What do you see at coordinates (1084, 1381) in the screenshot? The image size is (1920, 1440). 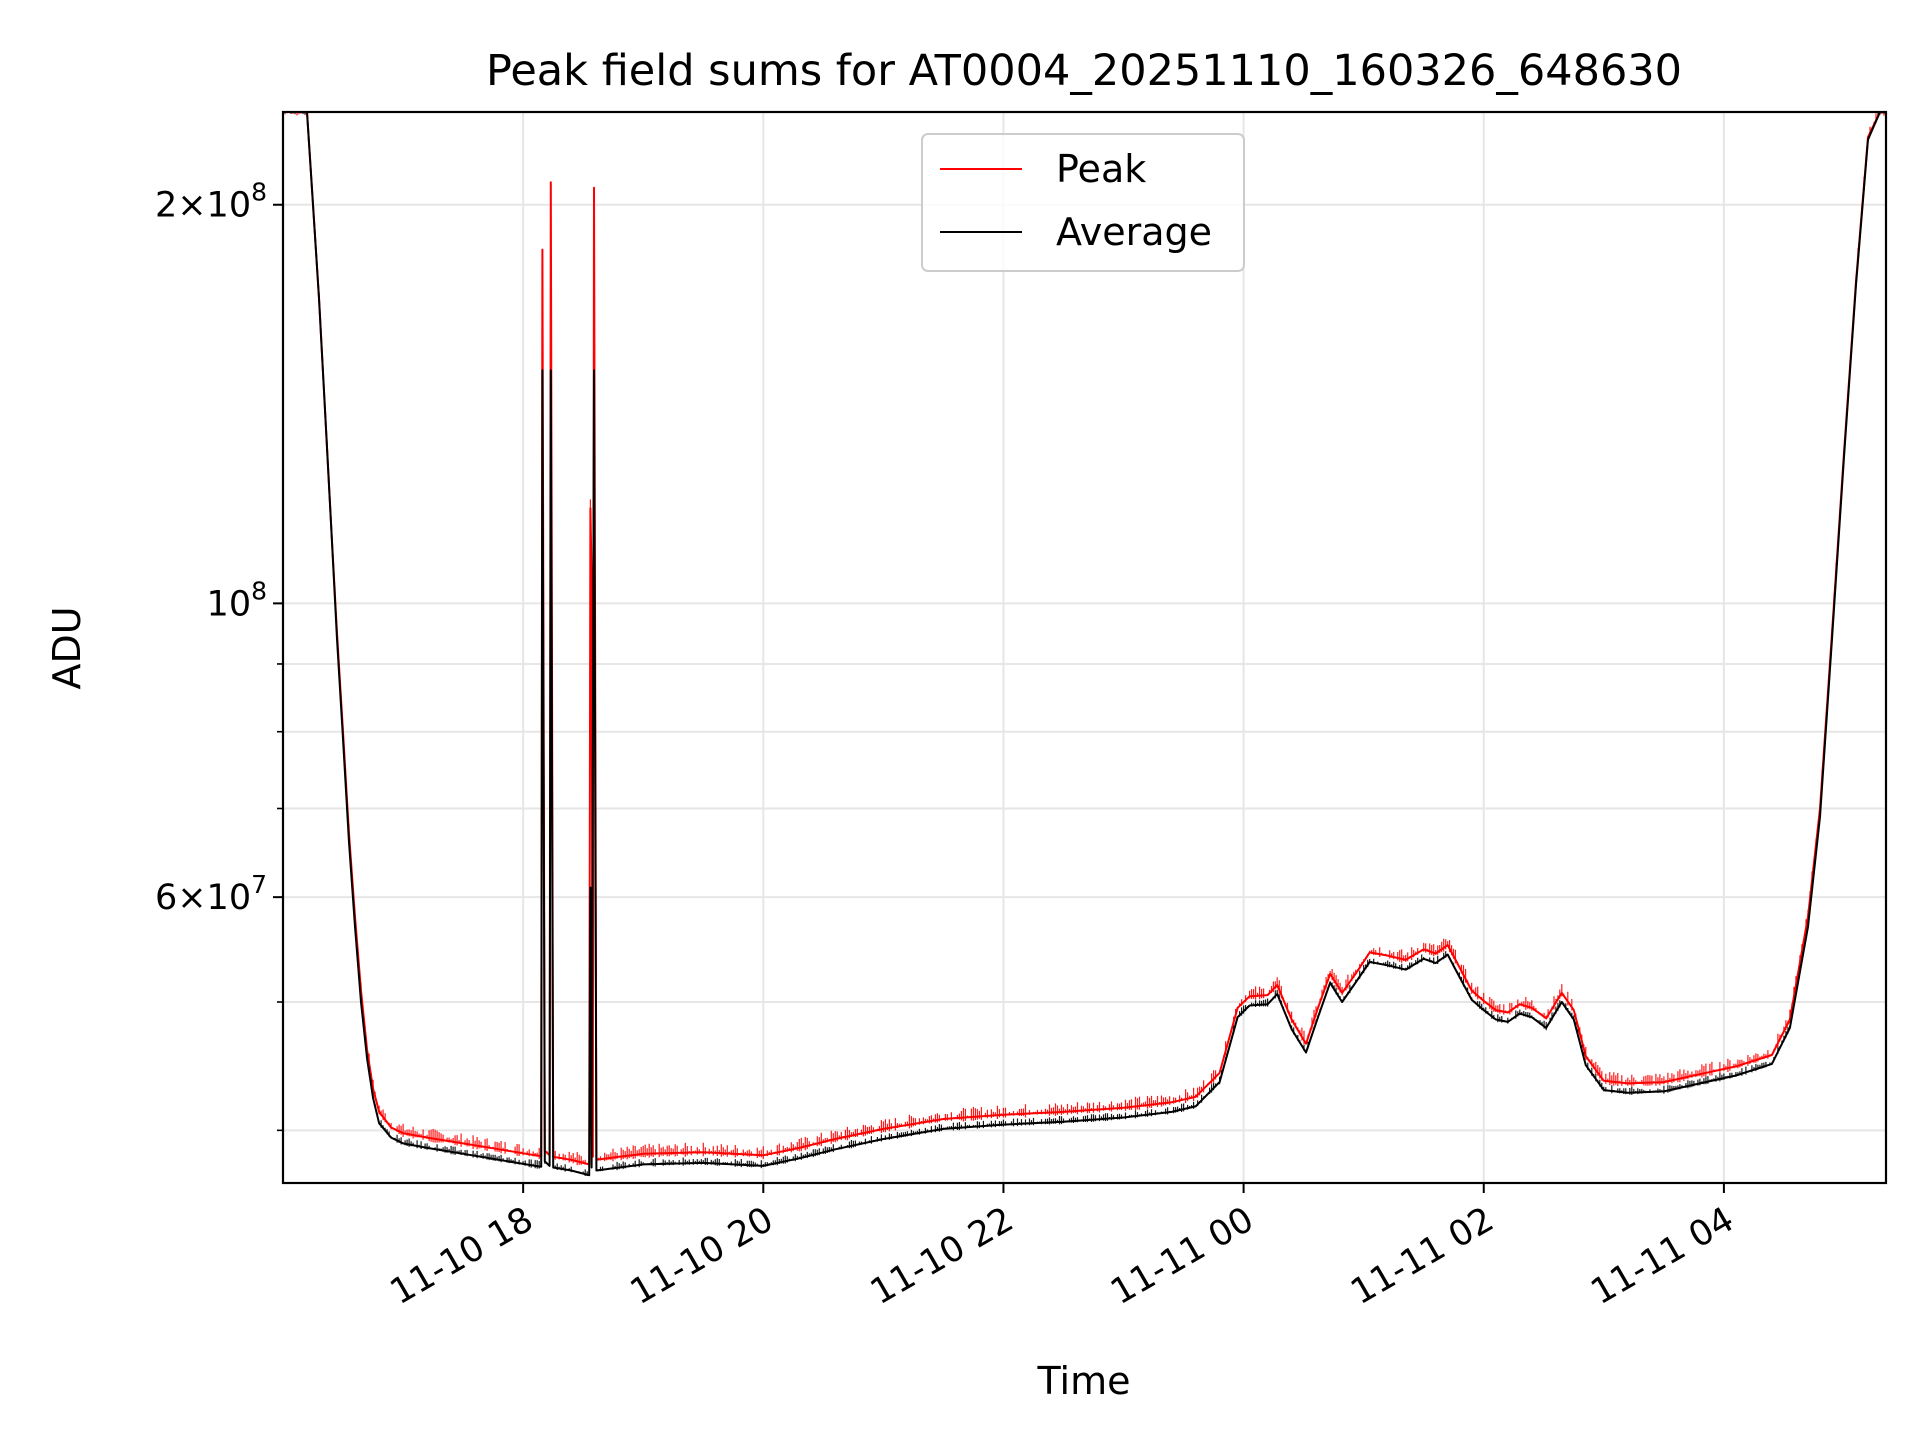 I see `x-axis-label: Time` at bounding box center [1084, 1381].